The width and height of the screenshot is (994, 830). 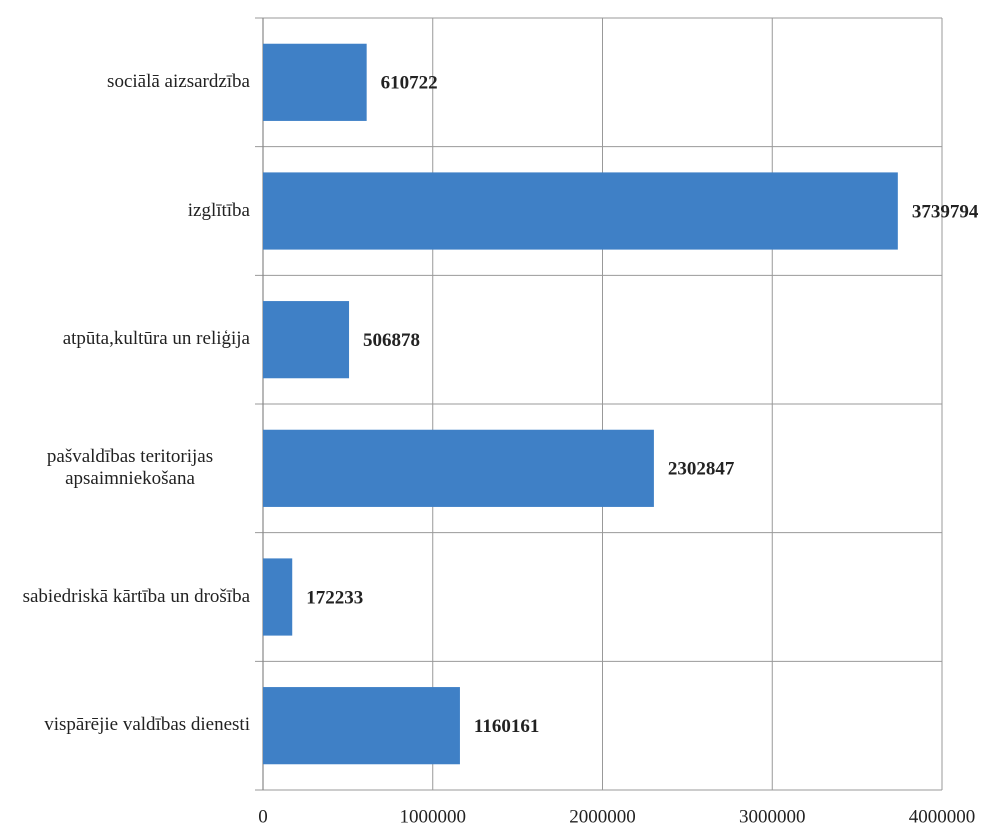 I want to click on data-label: 506878, so click(x=391, y=340).